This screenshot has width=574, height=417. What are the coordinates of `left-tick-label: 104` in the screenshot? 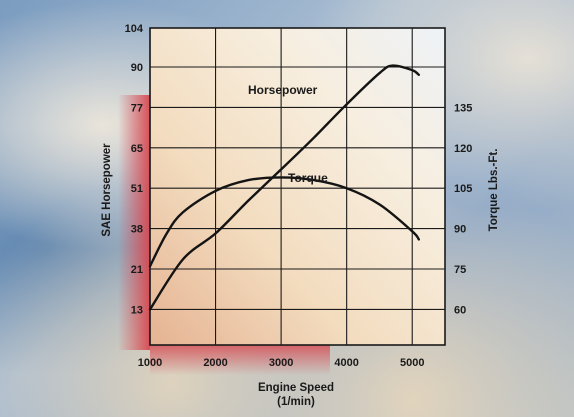 It's located at (134, 29).